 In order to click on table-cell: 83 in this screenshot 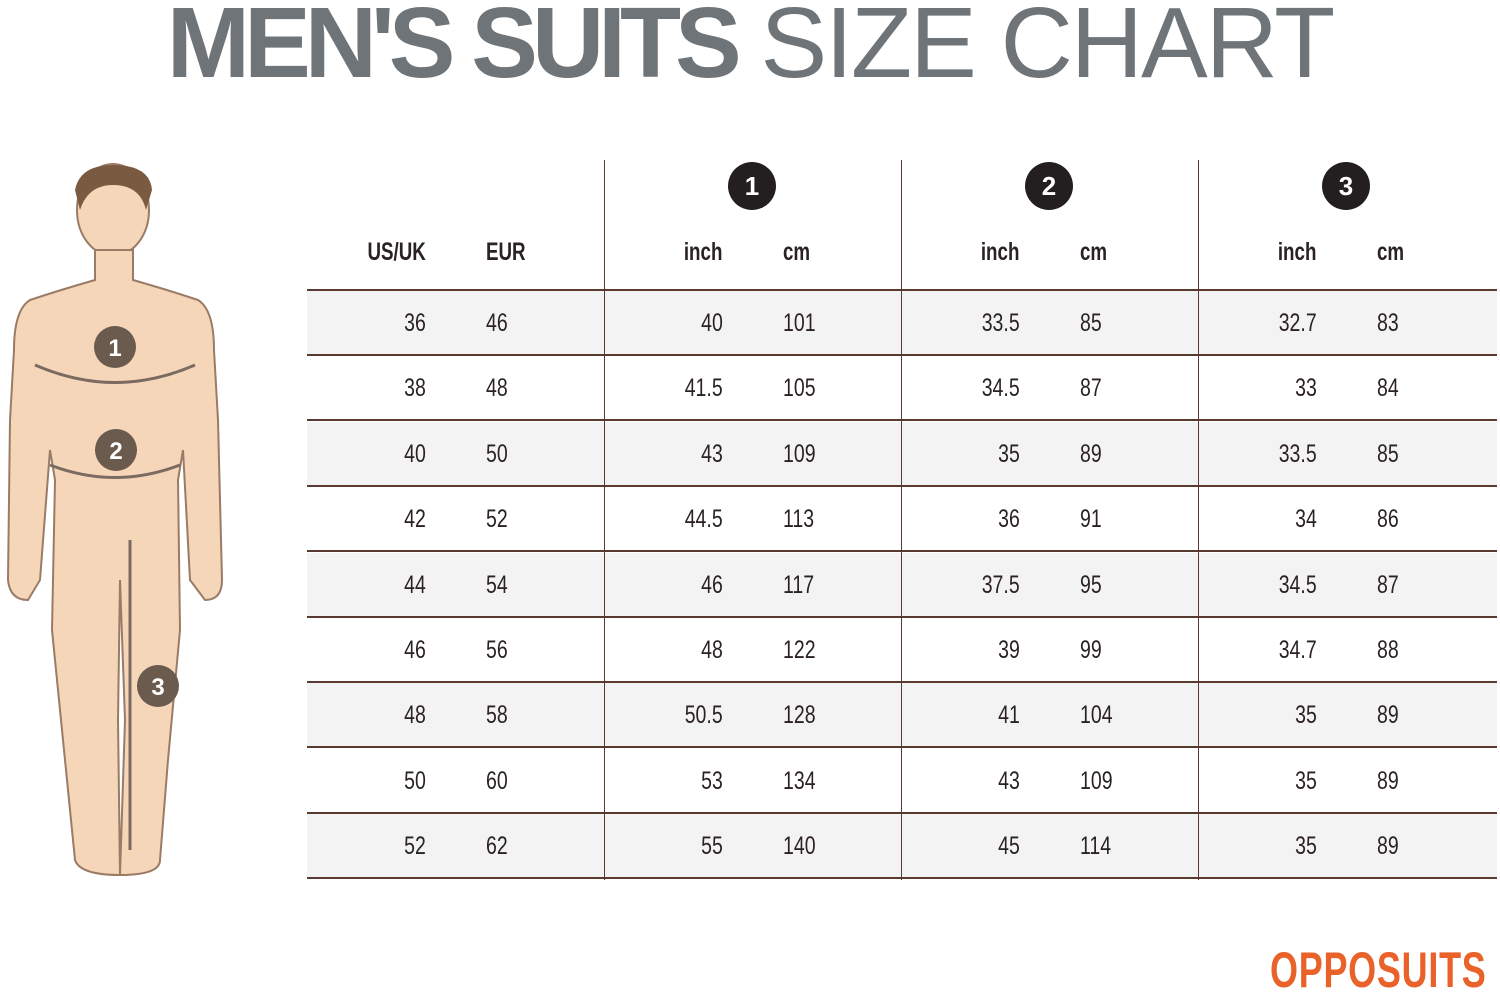, I will do `click(1388, 323)`.